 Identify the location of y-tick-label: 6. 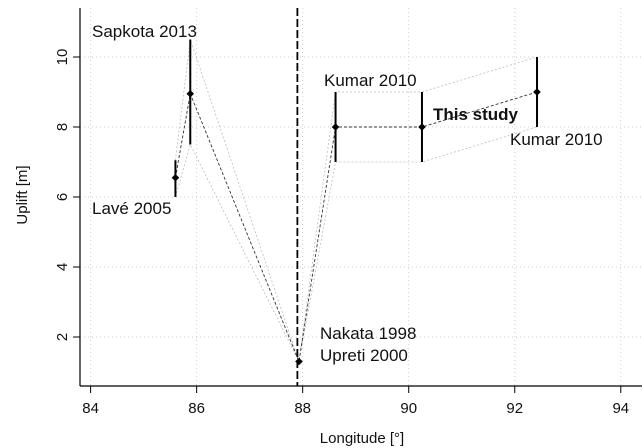
(62, 197).